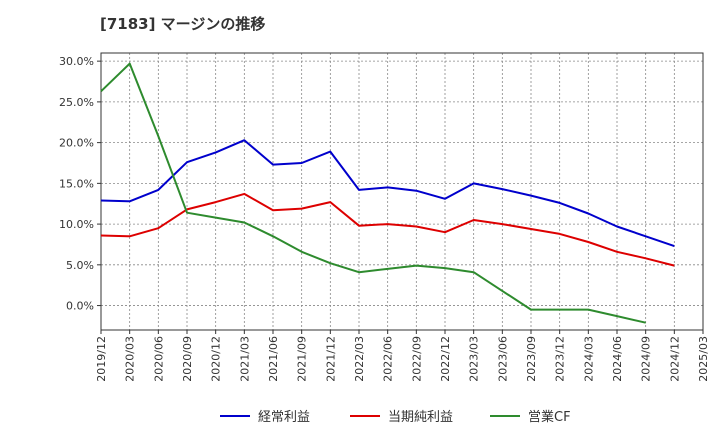 This screenshot has height=440, width=720. I want to click on legend-label: 営業CF, so click(549, 417).